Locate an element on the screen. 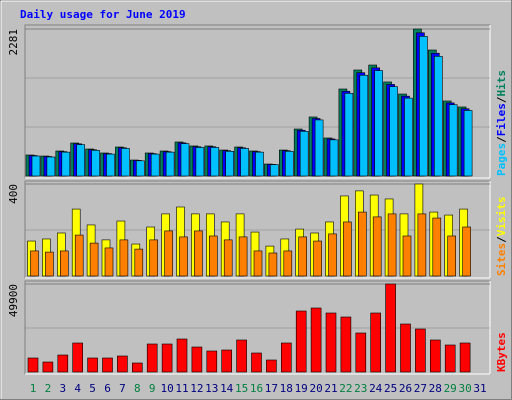 The height and width of the screenshot is (400, 512). x-tick-label: 19 is located at coordinates (301, 388).